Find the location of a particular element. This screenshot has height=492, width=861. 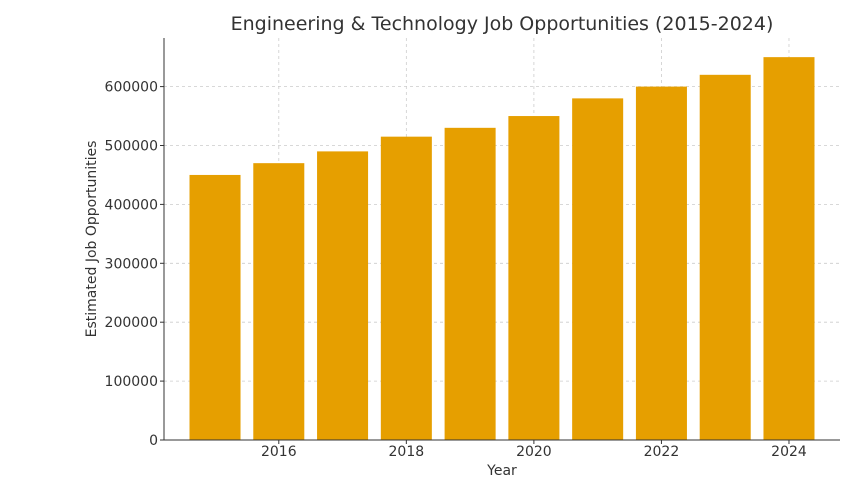

y-tick-label: 100000 is located at coordinates (131, 382).